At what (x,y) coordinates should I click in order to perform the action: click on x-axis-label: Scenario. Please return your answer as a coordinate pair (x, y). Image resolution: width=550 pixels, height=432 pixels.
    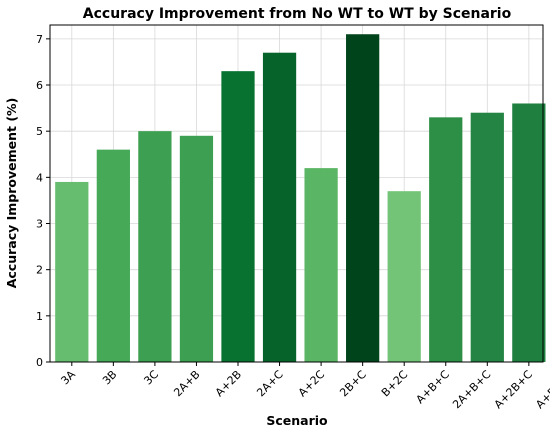
    Looking at the image, I should click on (297, 420).